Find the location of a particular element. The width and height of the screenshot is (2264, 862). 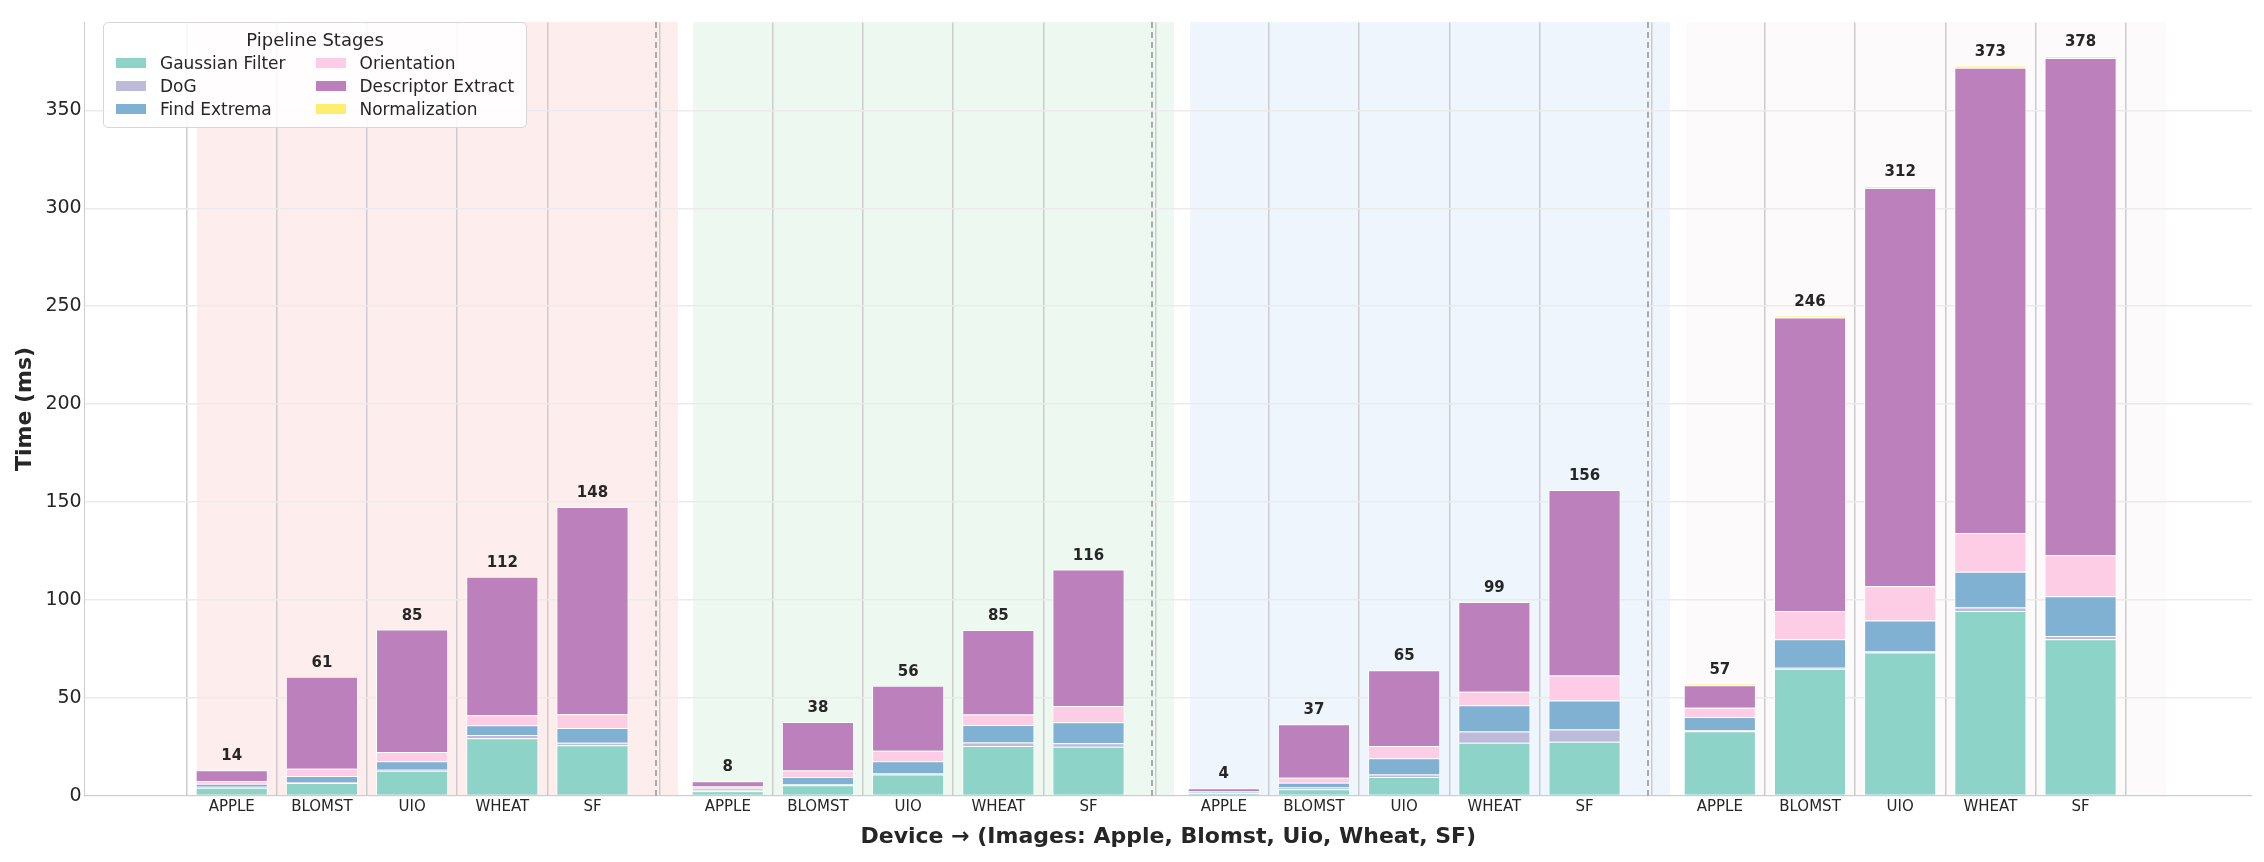

total-label: 38 is located at coordinates (818, 707).